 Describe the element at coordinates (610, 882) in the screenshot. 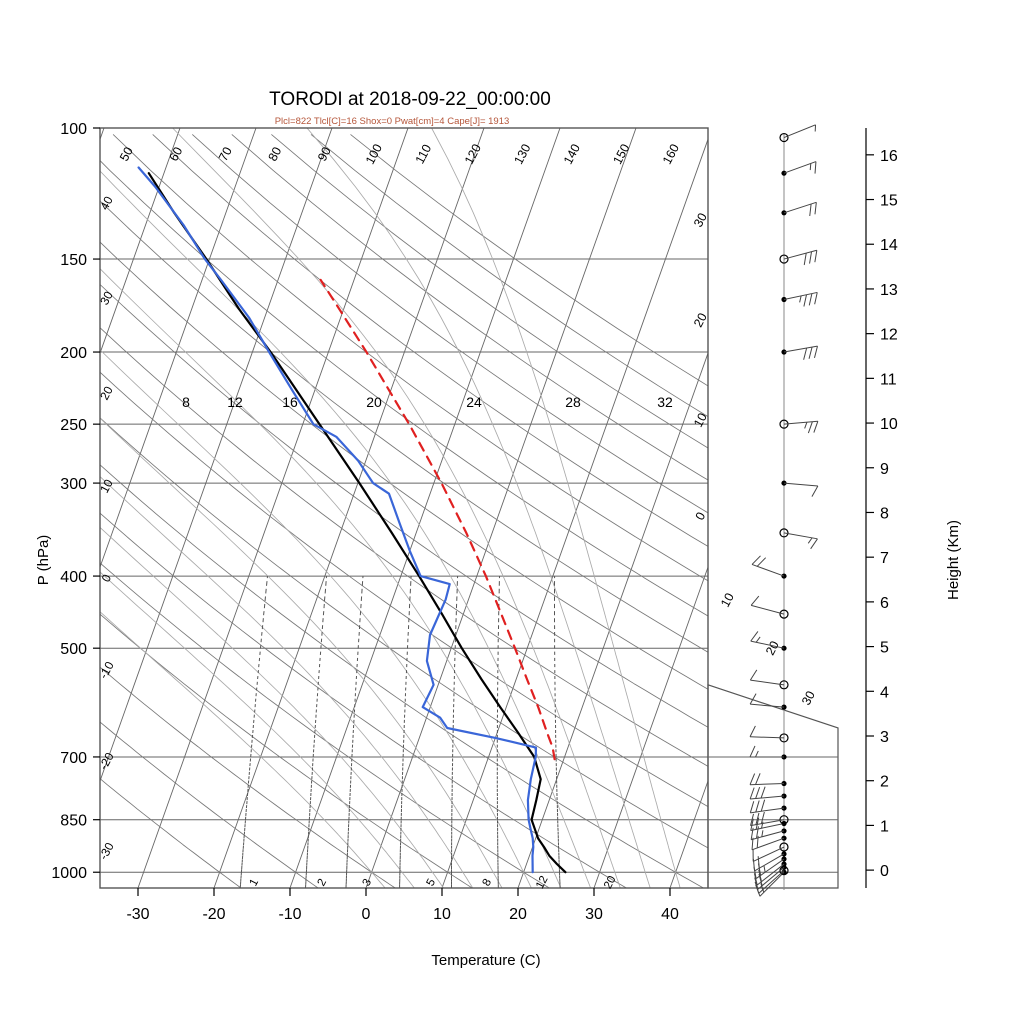

I see `mixing-ratio-label: 20` at that location.